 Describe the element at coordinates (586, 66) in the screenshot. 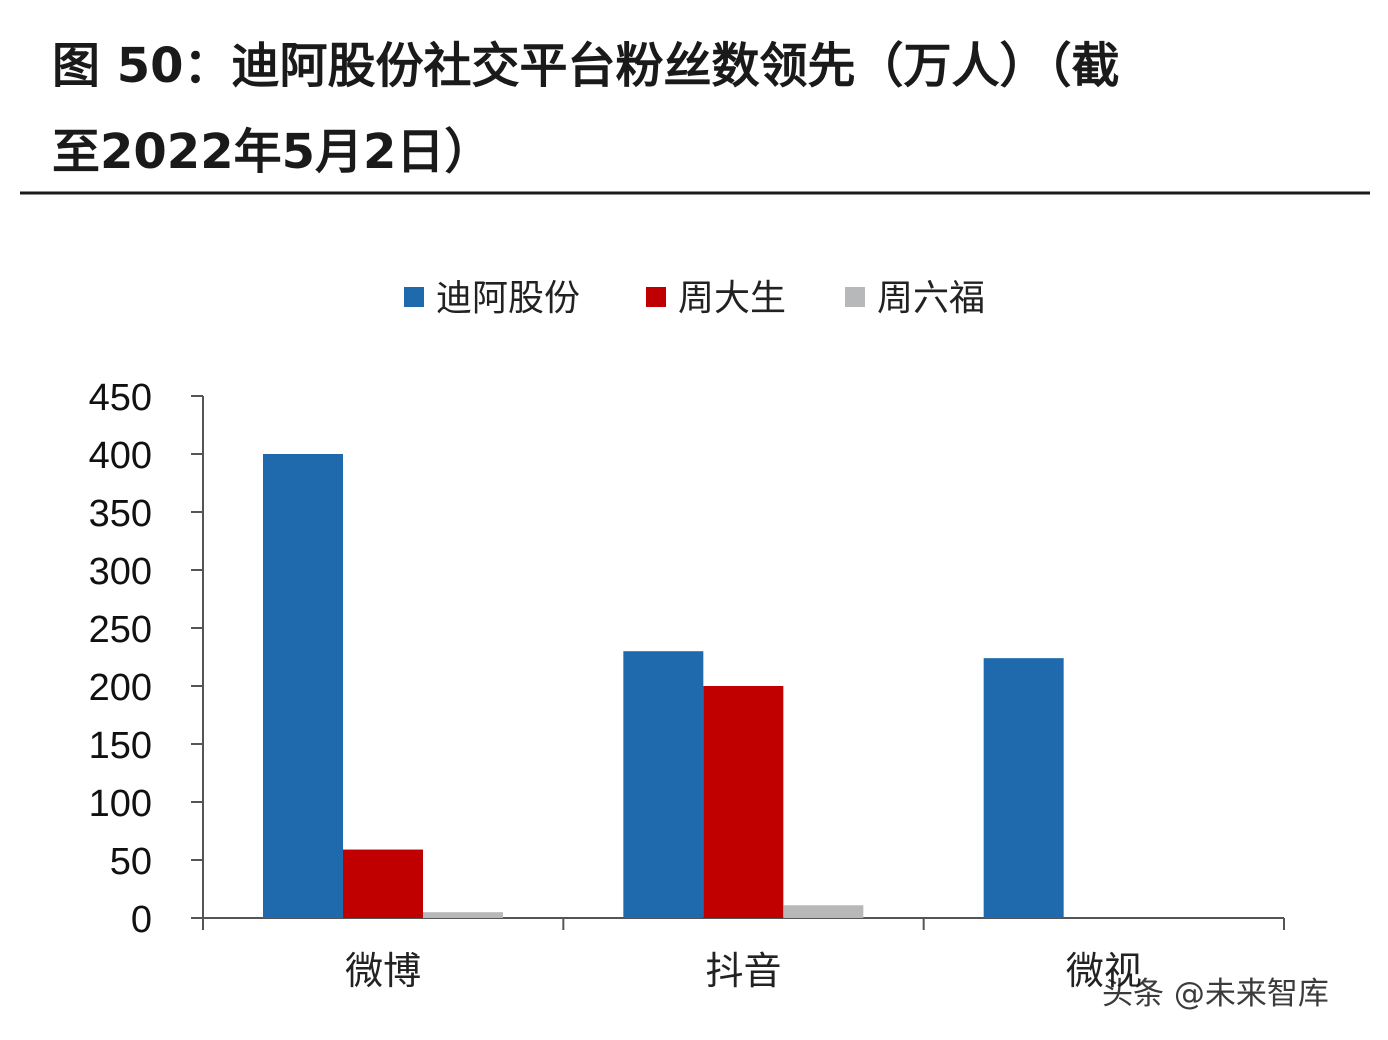

I see `figure-title-line1: 图 50：迪阿股份社交平台粉丝数领先（万人）（截` at that location.